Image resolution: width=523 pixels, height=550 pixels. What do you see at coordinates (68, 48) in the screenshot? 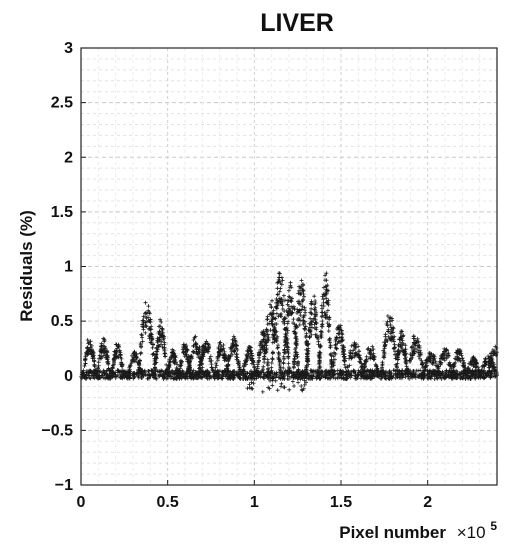
I see `y-tick-label: 3` at bounding box center [68, 48].